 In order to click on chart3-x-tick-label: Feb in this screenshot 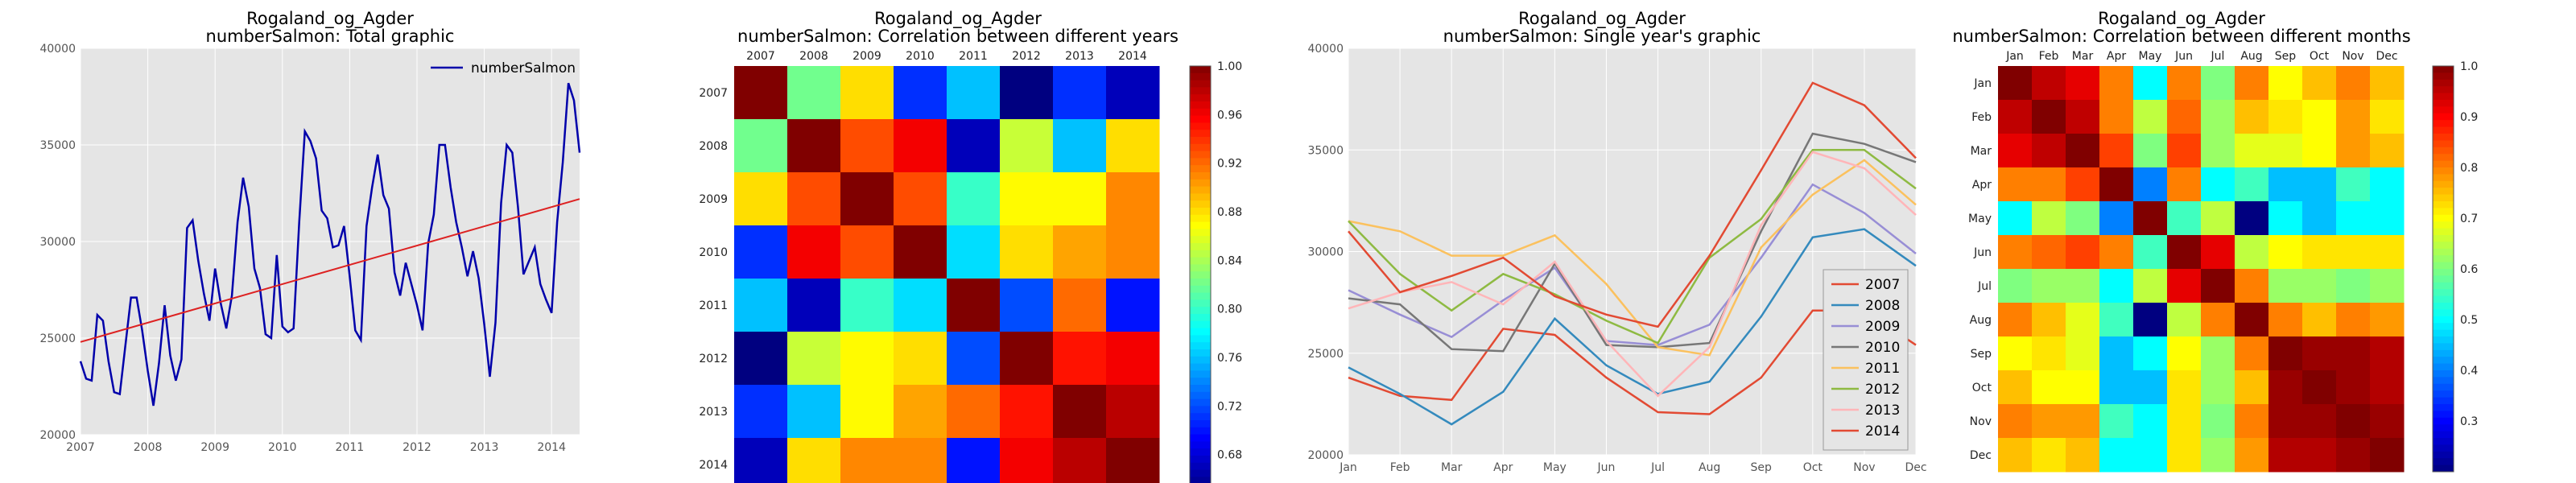, I will do `click(1400, 467)`.